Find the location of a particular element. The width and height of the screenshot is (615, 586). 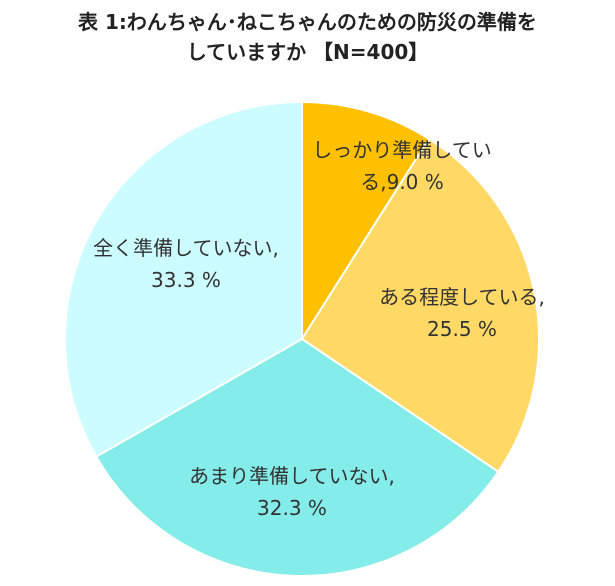

category-label: あまり準備していない, is located at coordinates (292, 476).